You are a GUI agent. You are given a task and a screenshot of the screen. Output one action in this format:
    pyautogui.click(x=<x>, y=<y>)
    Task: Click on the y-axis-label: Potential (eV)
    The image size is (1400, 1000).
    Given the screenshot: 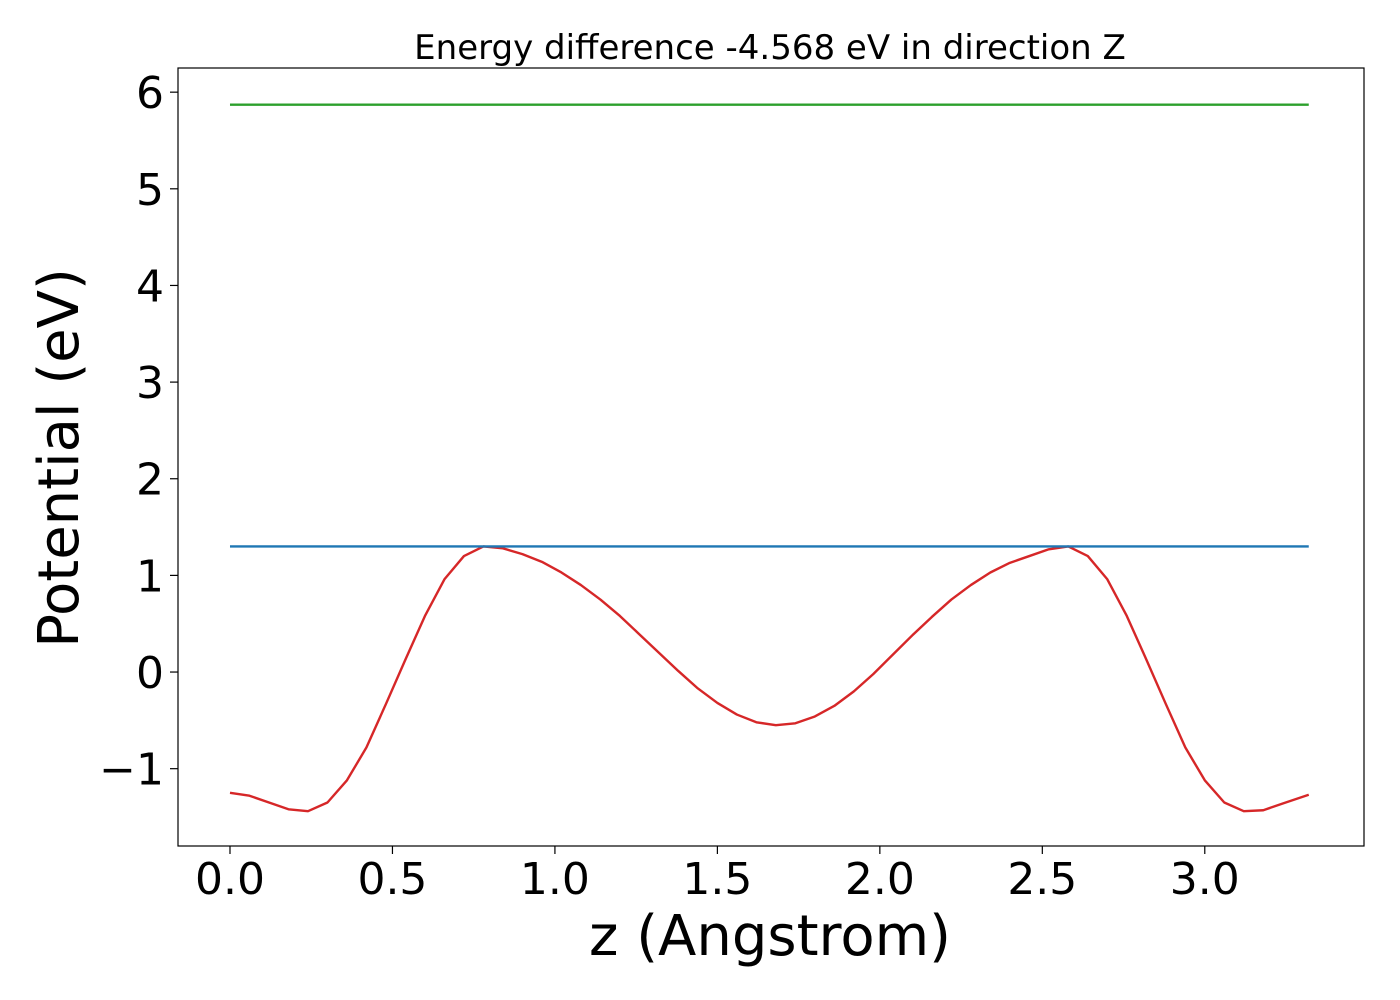 What is the action you would take?
    pyautogui.click(x=59, y=458)
    